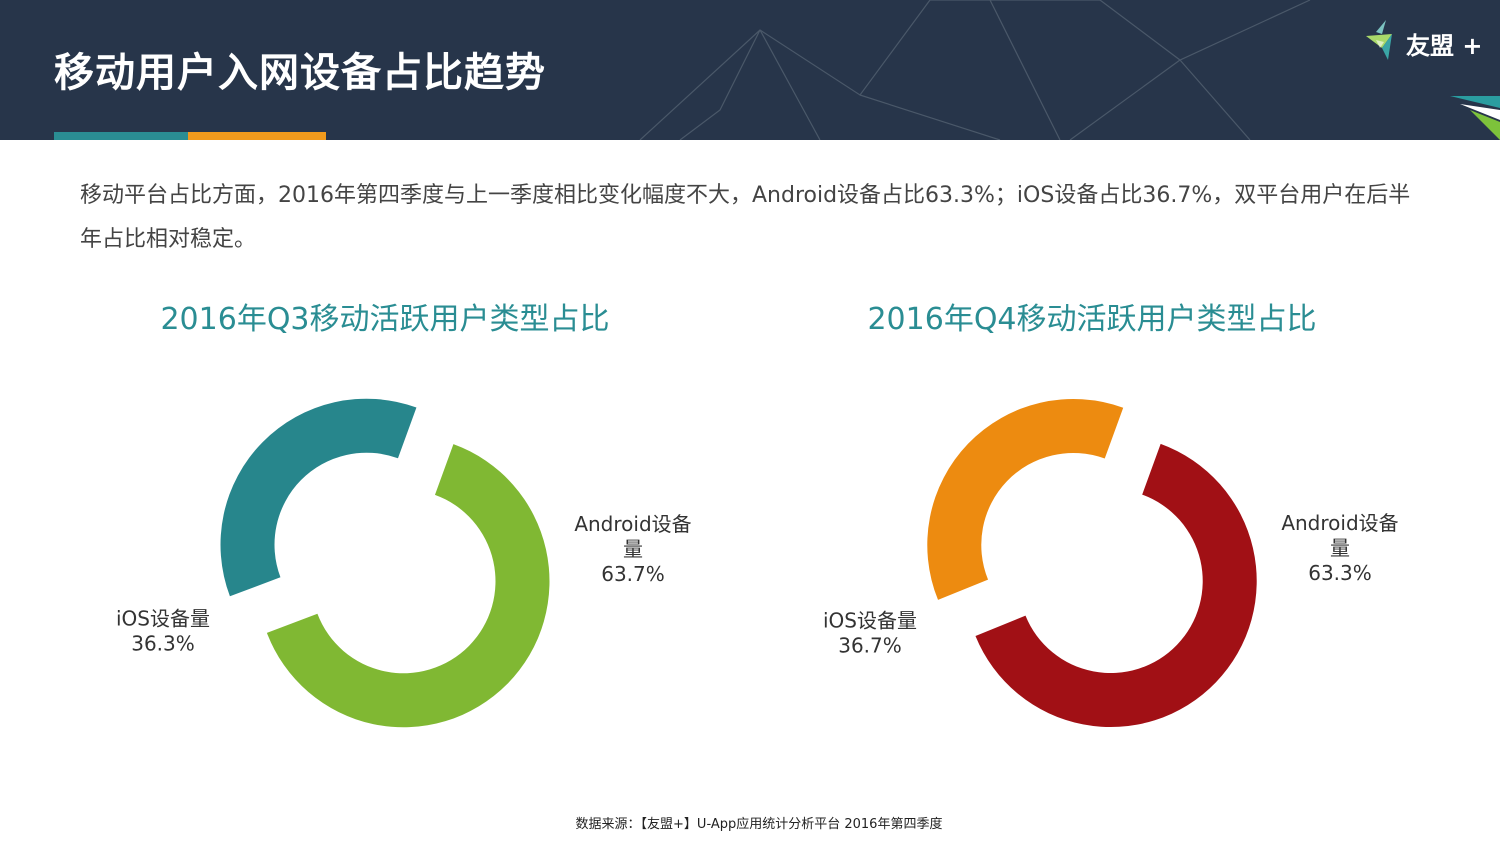 This screenshot has width=1500, height=844. I want to click on slice-value-label: 36.3%, so click(163, 644).